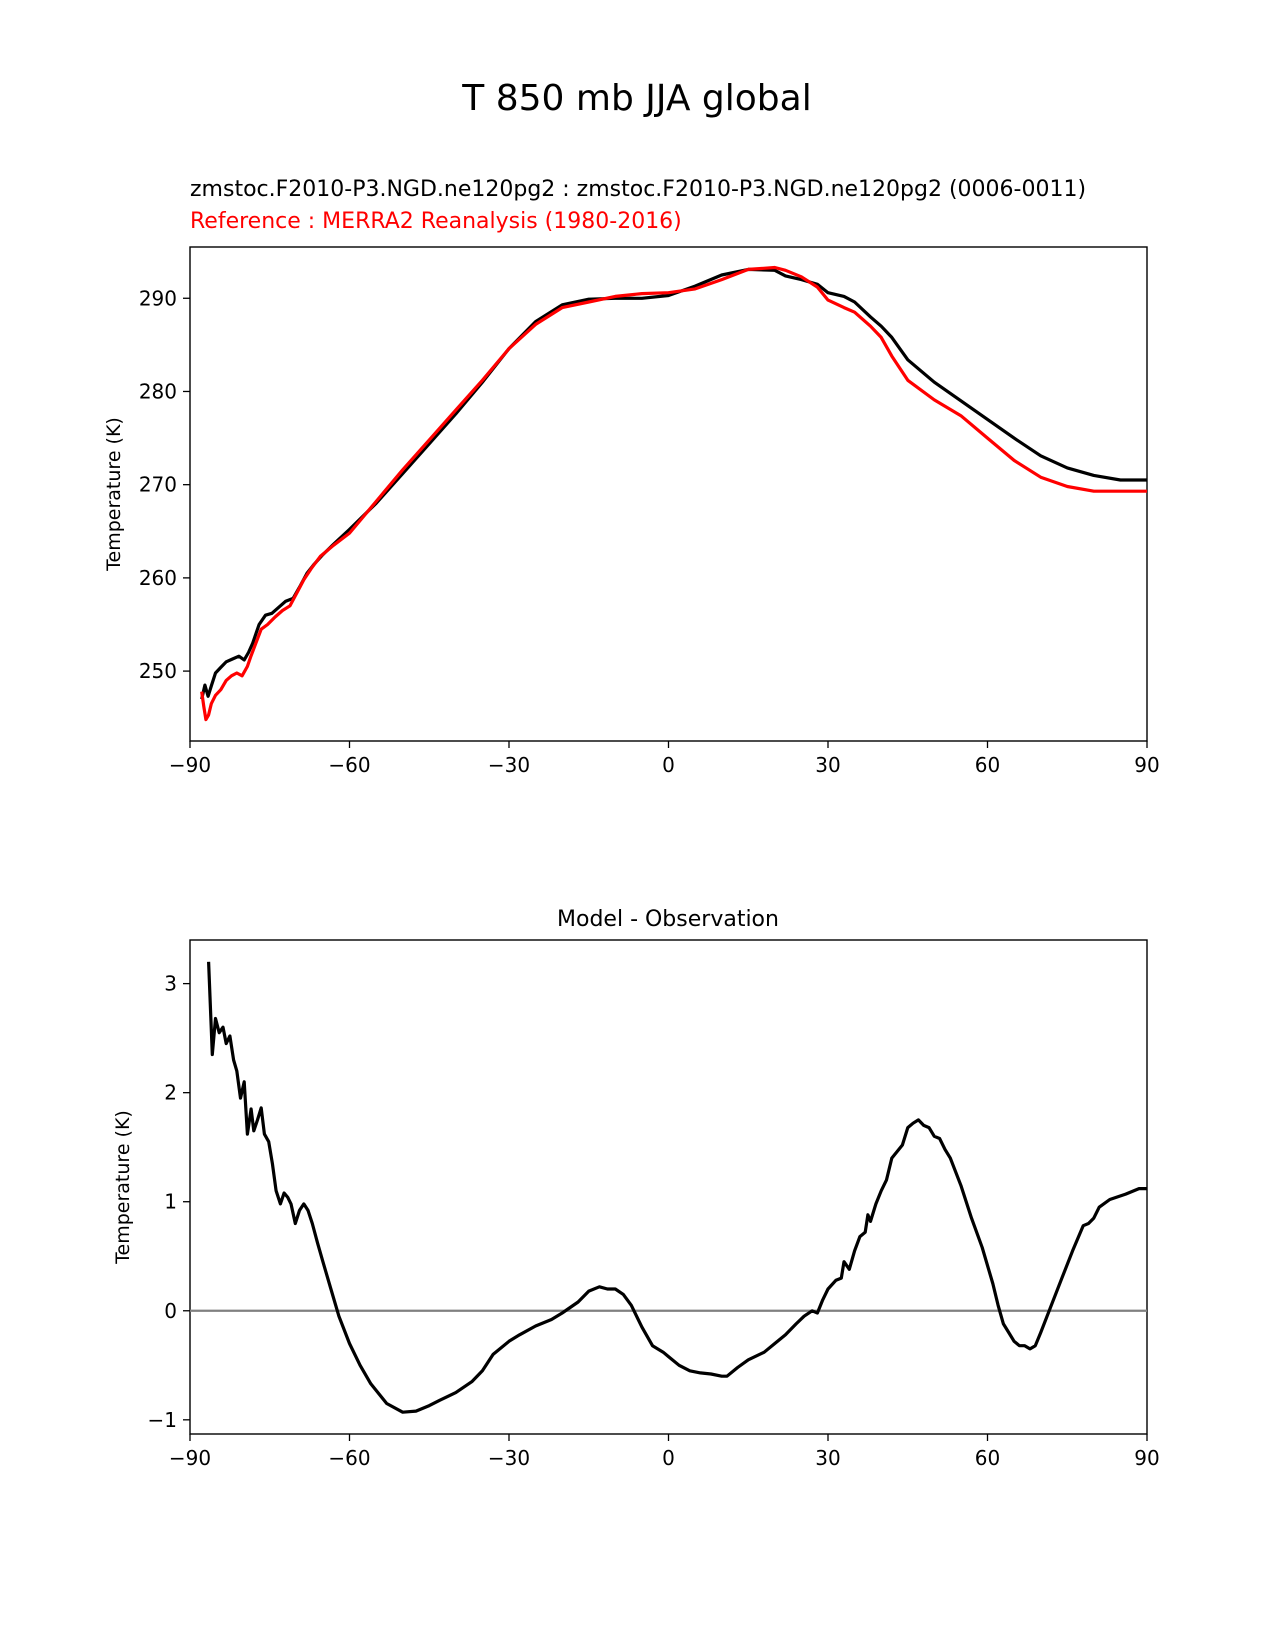 This screenshot has width=1275, height=1650. What do you see at coordinates (827, 765) in the screenshot?
I see `top-x-tick-label: 30` at bounding box center [827, 765].